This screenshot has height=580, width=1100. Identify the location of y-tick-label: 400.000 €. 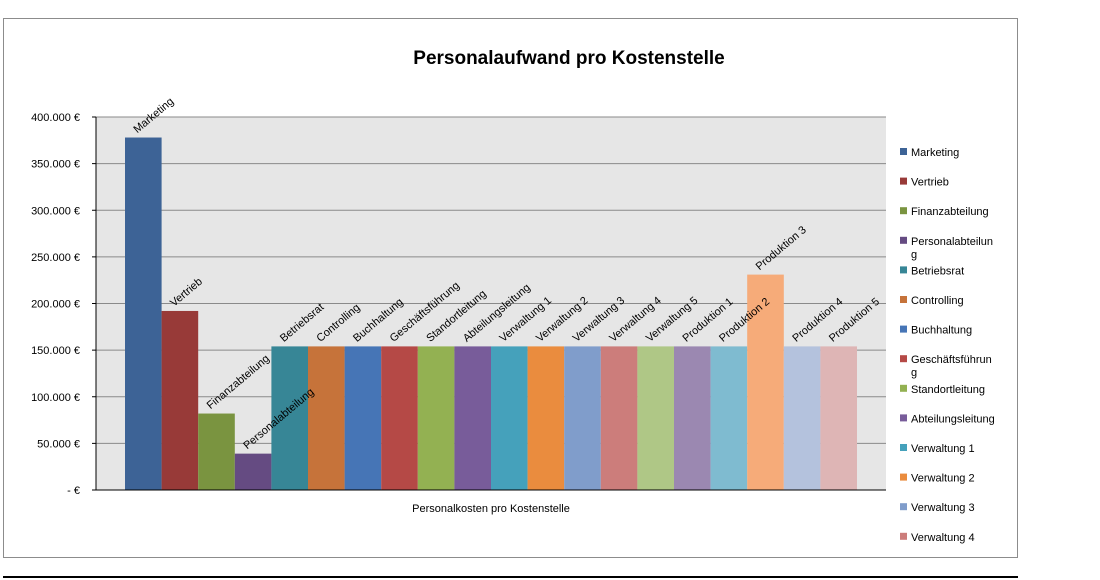
(55, 118).